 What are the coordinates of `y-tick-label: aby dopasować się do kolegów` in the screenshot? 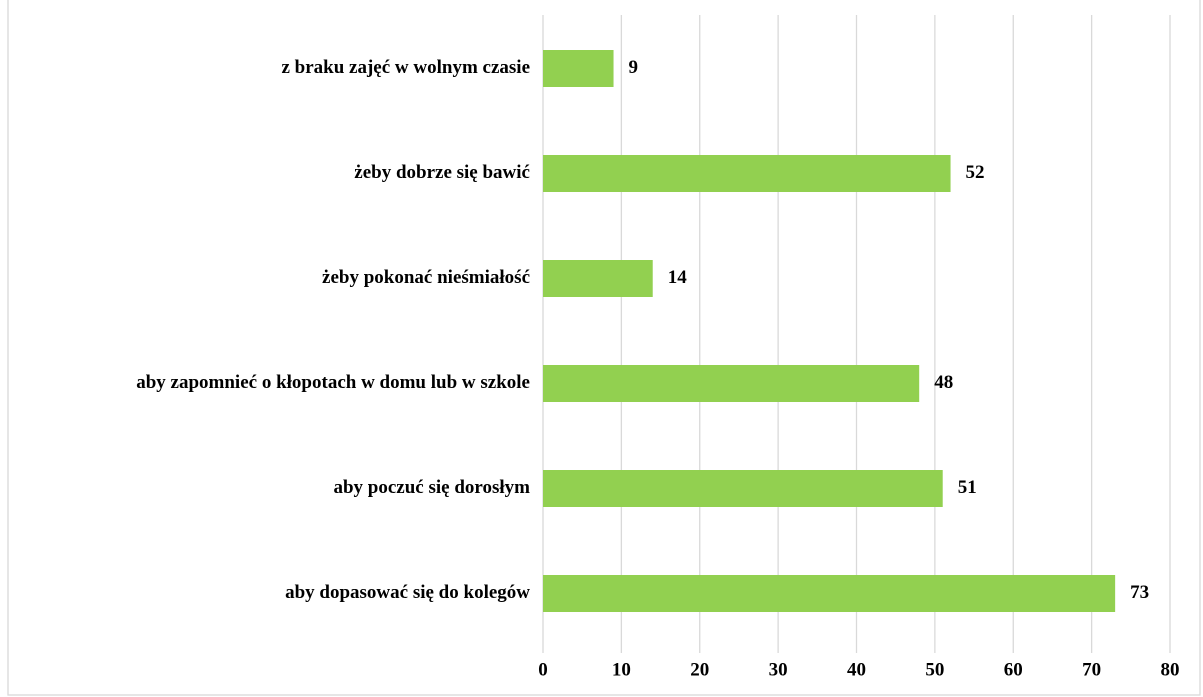 It's located at (407, 592).